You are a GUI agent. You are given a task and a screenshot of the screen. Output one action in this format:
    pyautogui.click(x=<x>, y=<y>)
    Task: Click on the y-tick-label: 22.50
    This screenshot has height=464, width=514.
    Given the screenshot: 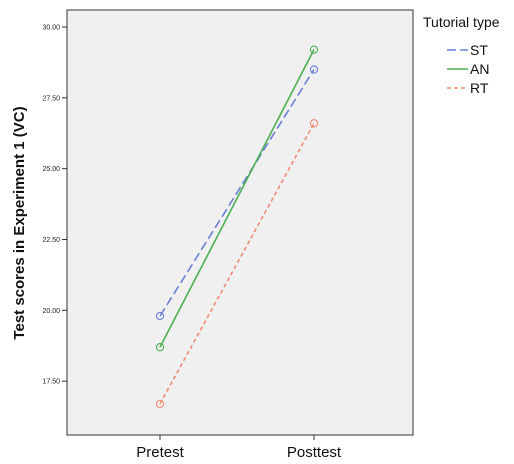 What is the action you would take?
    pyautogui.click(x=51, y=240)
    